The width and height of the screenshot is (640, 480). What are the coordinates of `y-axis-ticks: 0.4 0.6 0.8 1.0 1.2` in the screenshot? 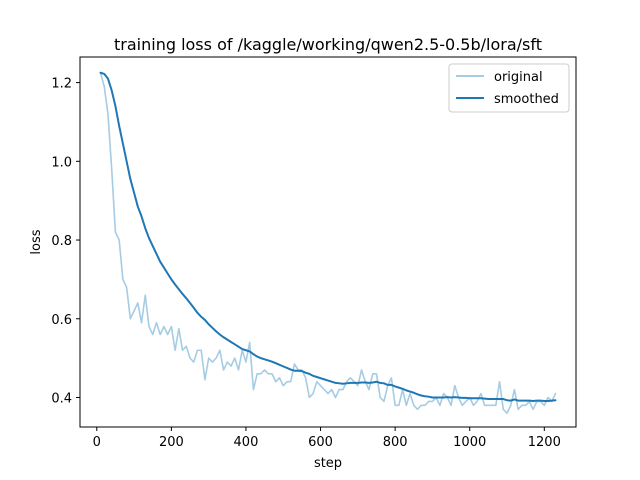 It's located at (65, 241).